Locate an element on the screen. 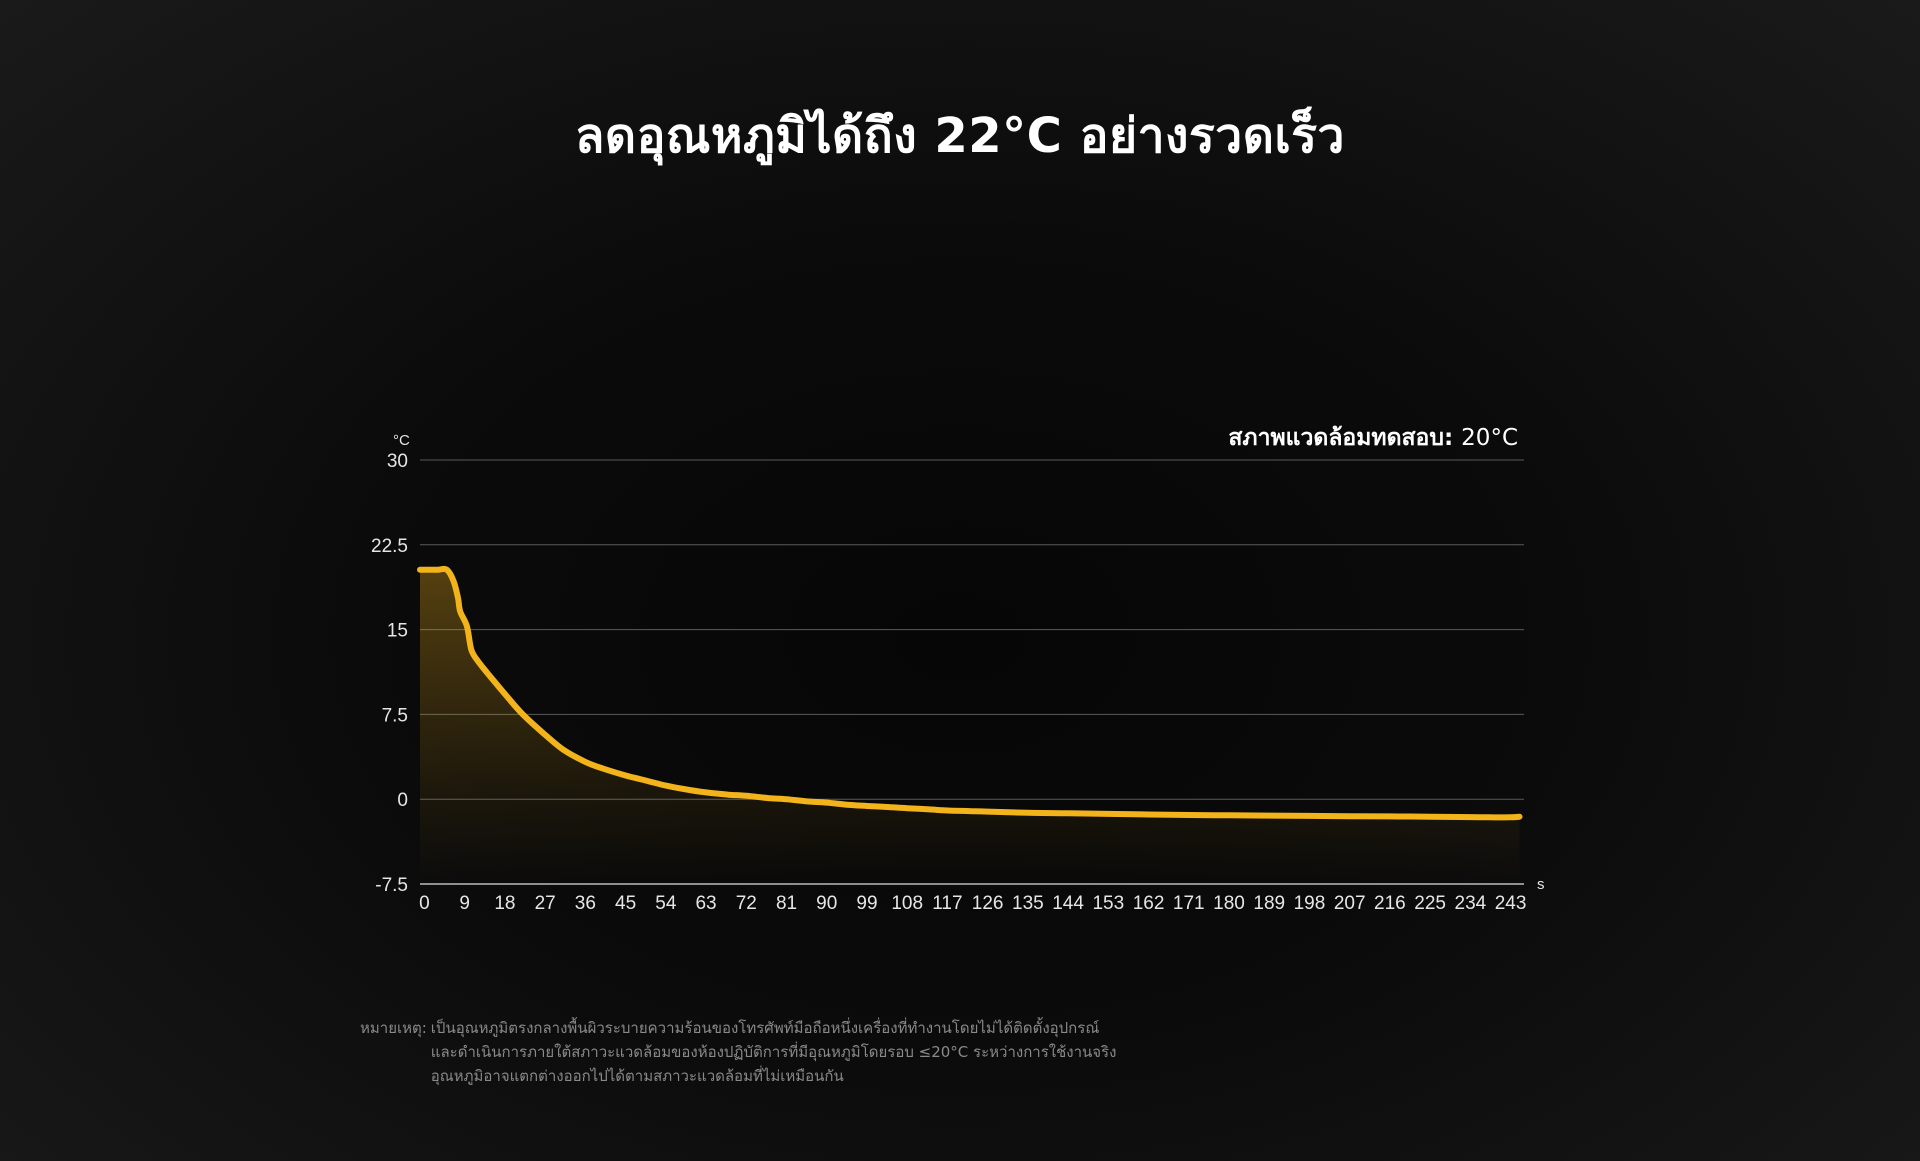  x-tick-label: 45 is located at coordinates (625, 903).